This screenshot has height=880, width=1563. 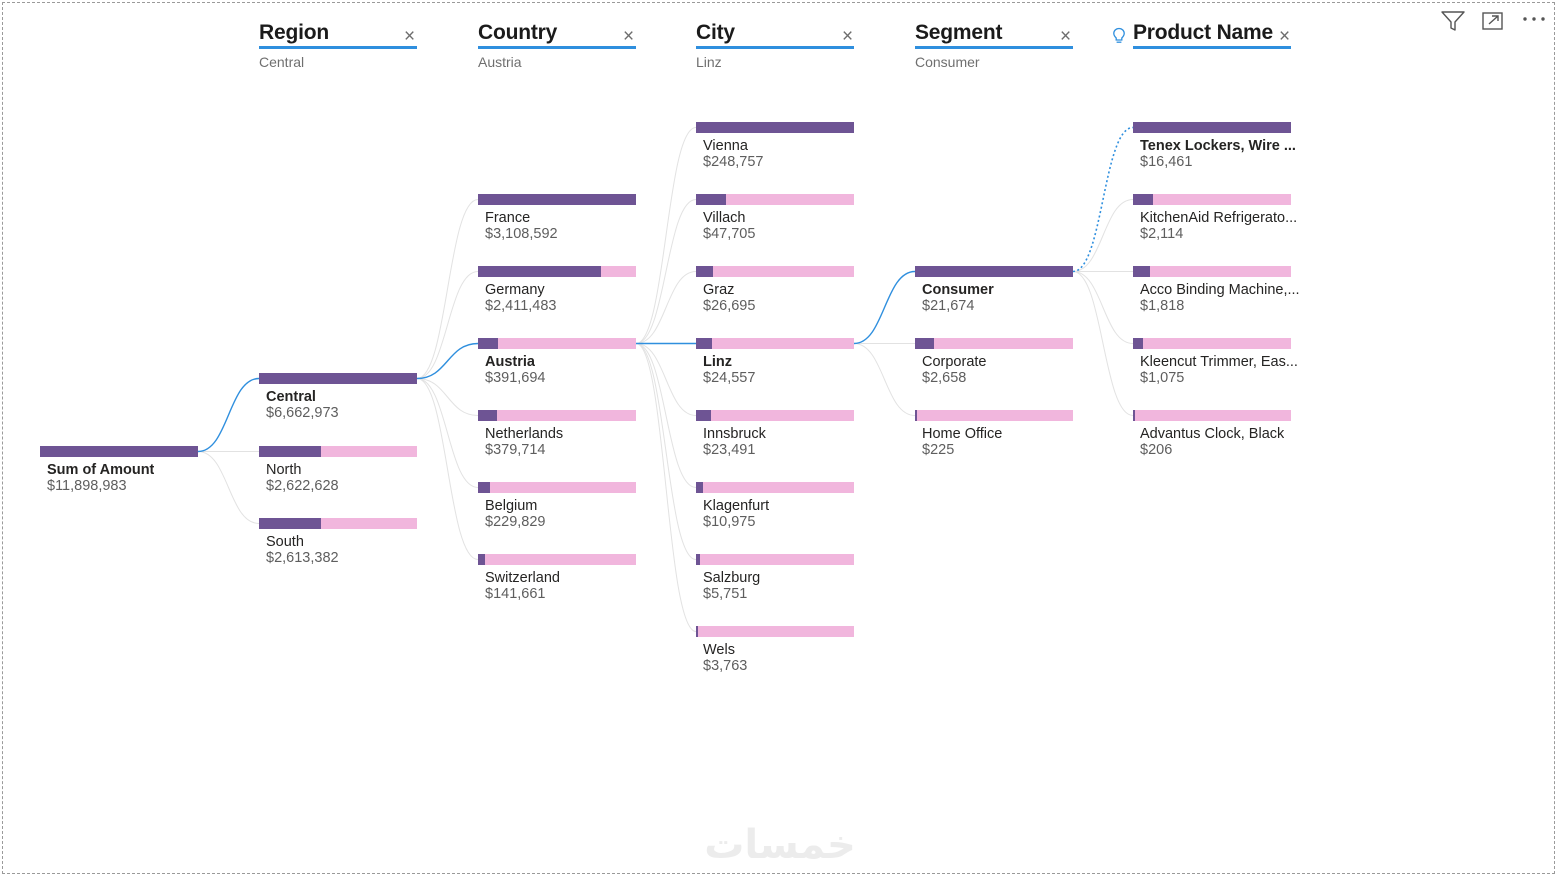 What do you see at coordinates (962, 434) in the screenshot?
I see `node-segment-home-office-label: Home Office` at bounding box center [962, 434].